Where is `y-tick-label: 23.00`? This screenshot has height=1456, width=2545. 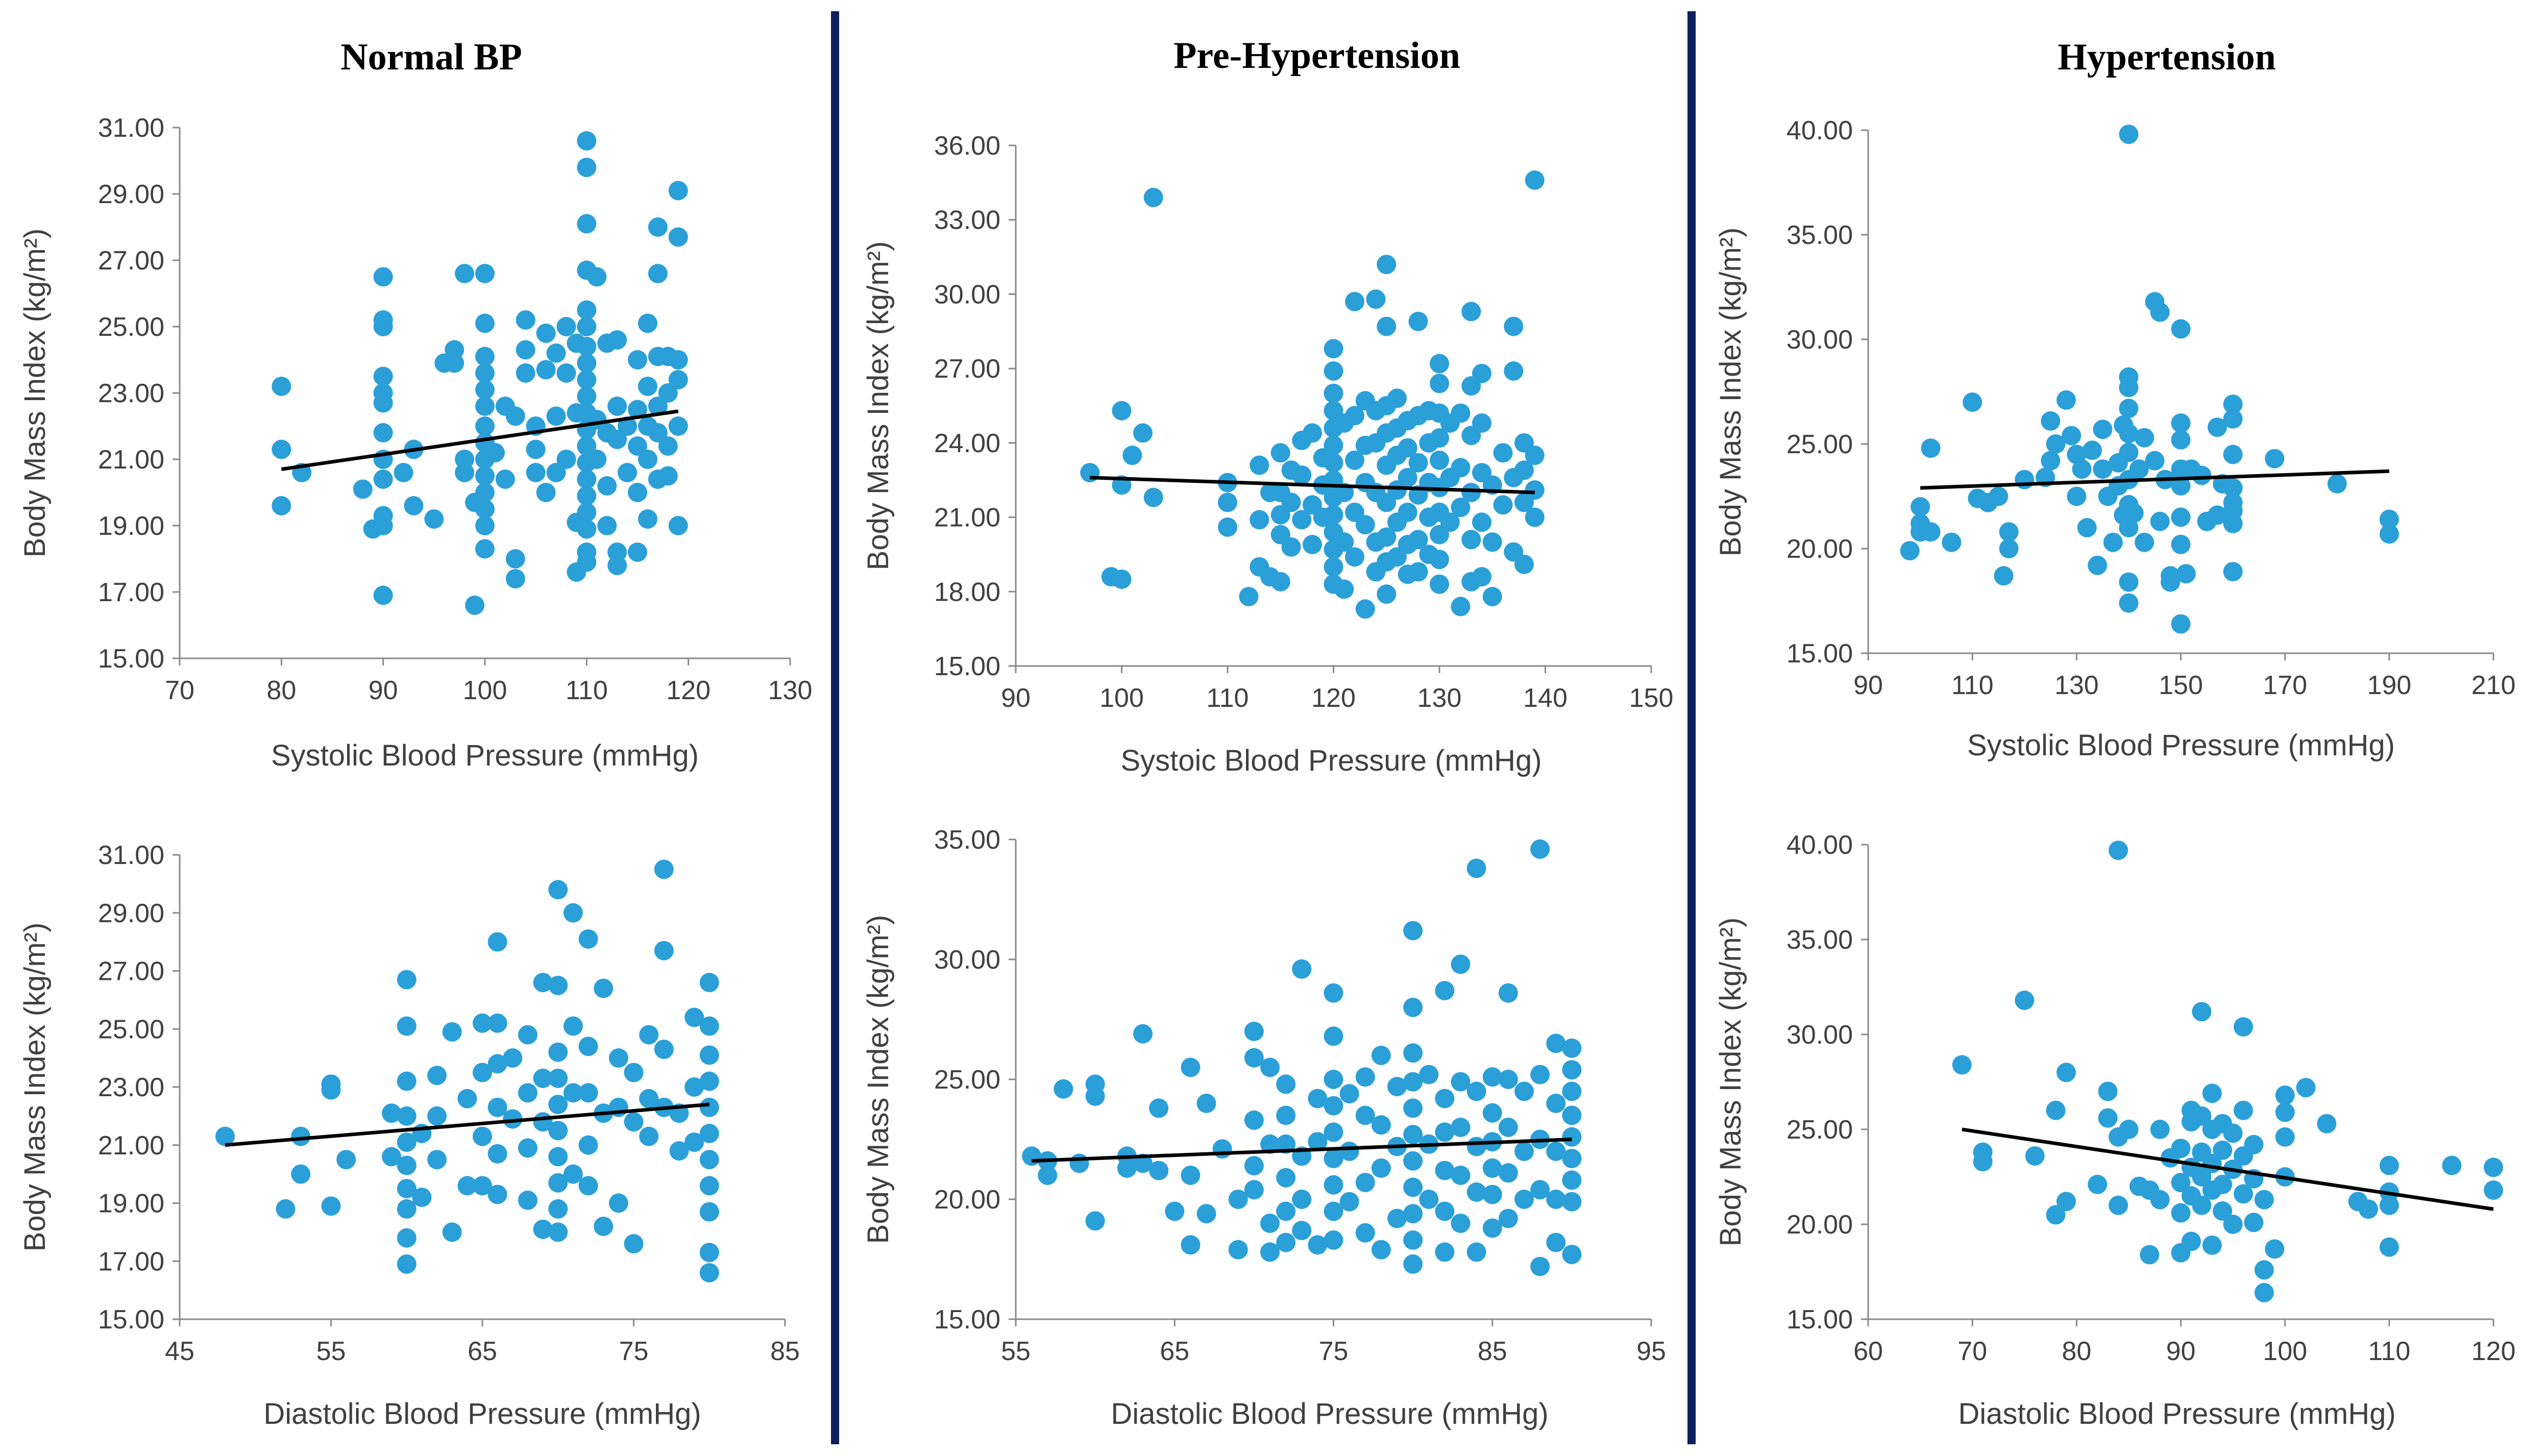
y-tick-label: 23.00 is located at coordinates (131, 1087).